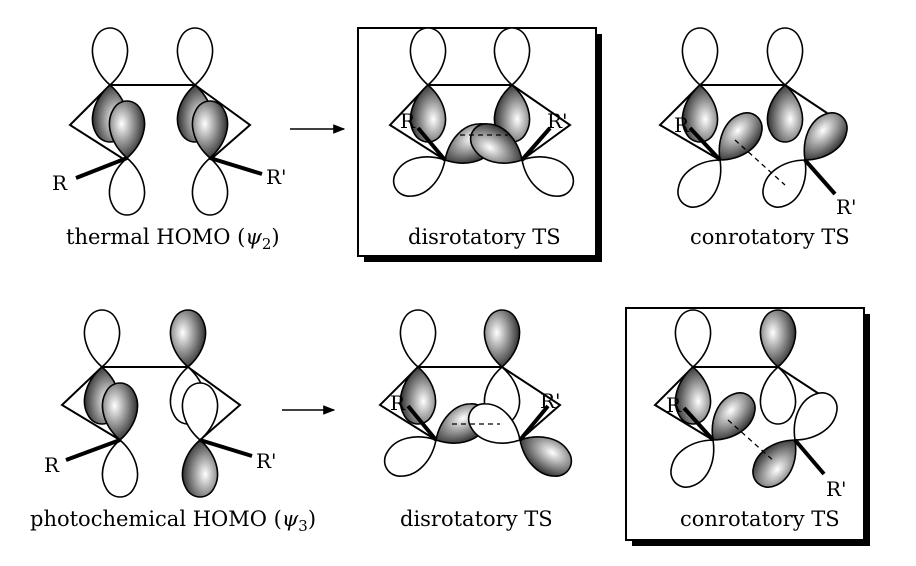 Image resolution: width=916 pixels, height=566 pixels. I want to click on caption-thermal-homo: thermal HOMO (ψ2), so click(173, 239).